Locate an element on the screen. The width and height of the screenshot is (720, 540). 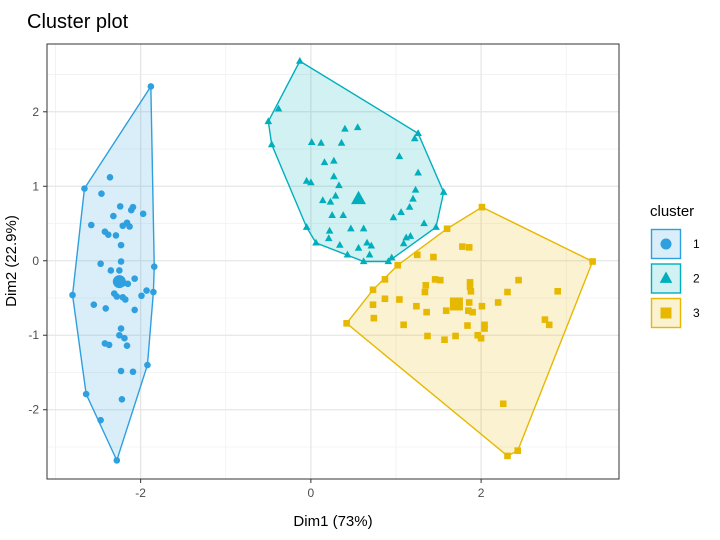
x-tick-label: -2 is located at coordinates (140, 493).